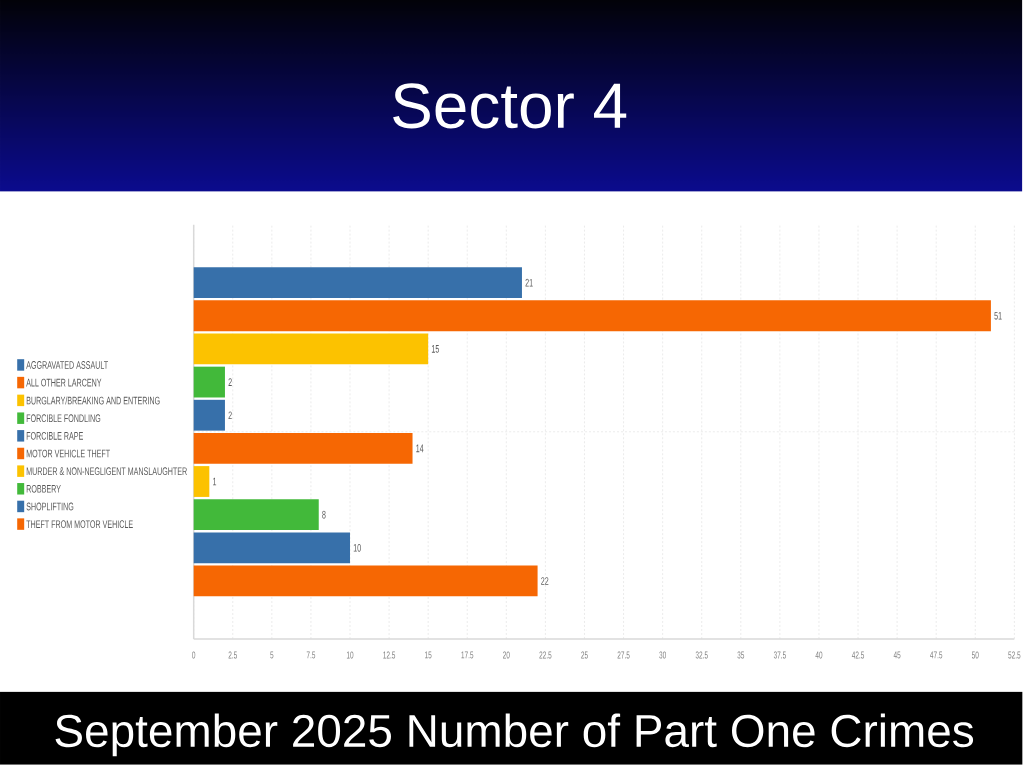  Describe the element at coordinates (194, 655) in the screenshot. I see `x-tick-label: 0` at that location.